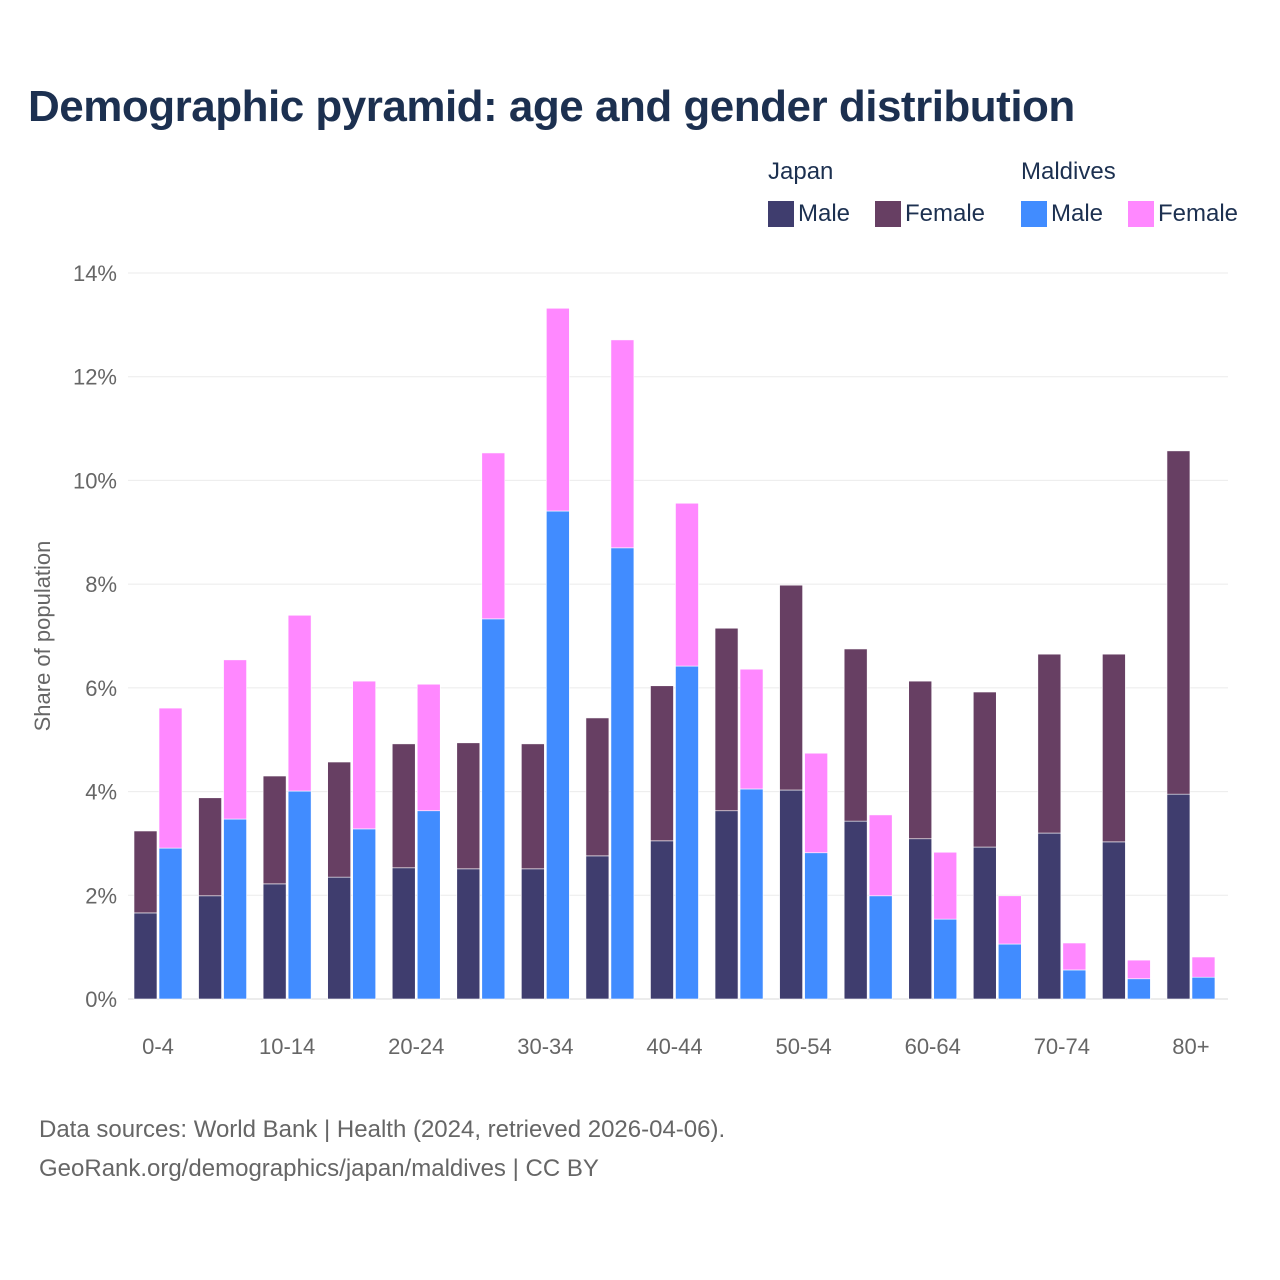 The image size is (1280, 1280). I want to click on legend-japan-male: Male, so click(809, 214).